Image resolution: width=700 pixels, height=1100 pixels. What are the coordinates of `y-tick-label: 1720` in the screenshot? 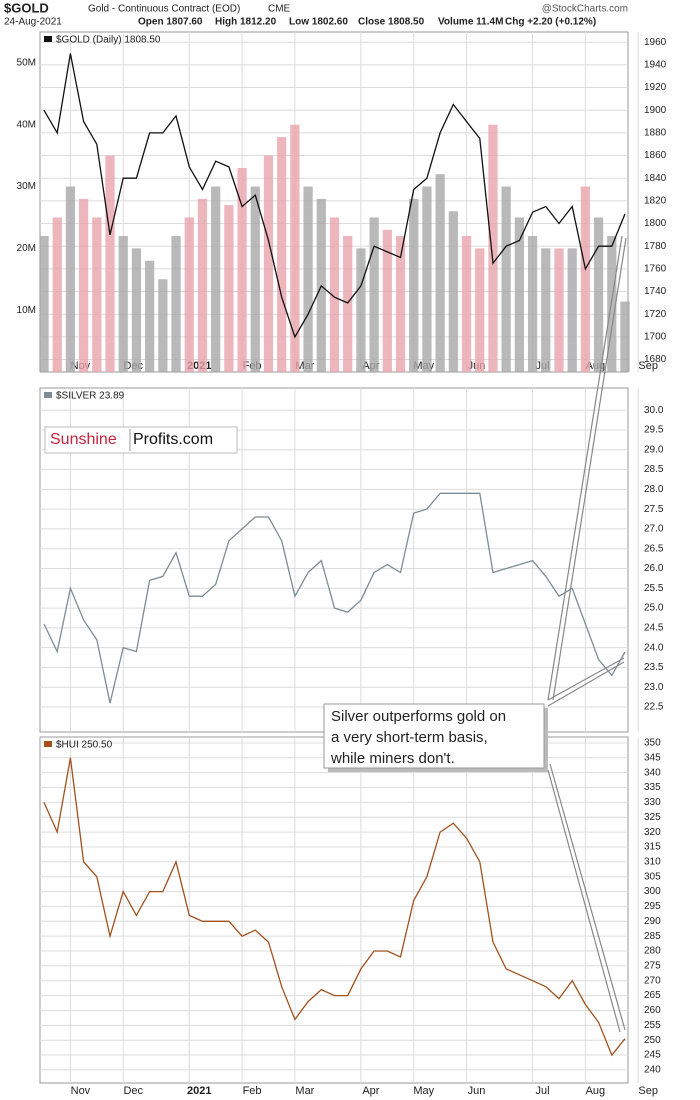 It's located at (655, 314).